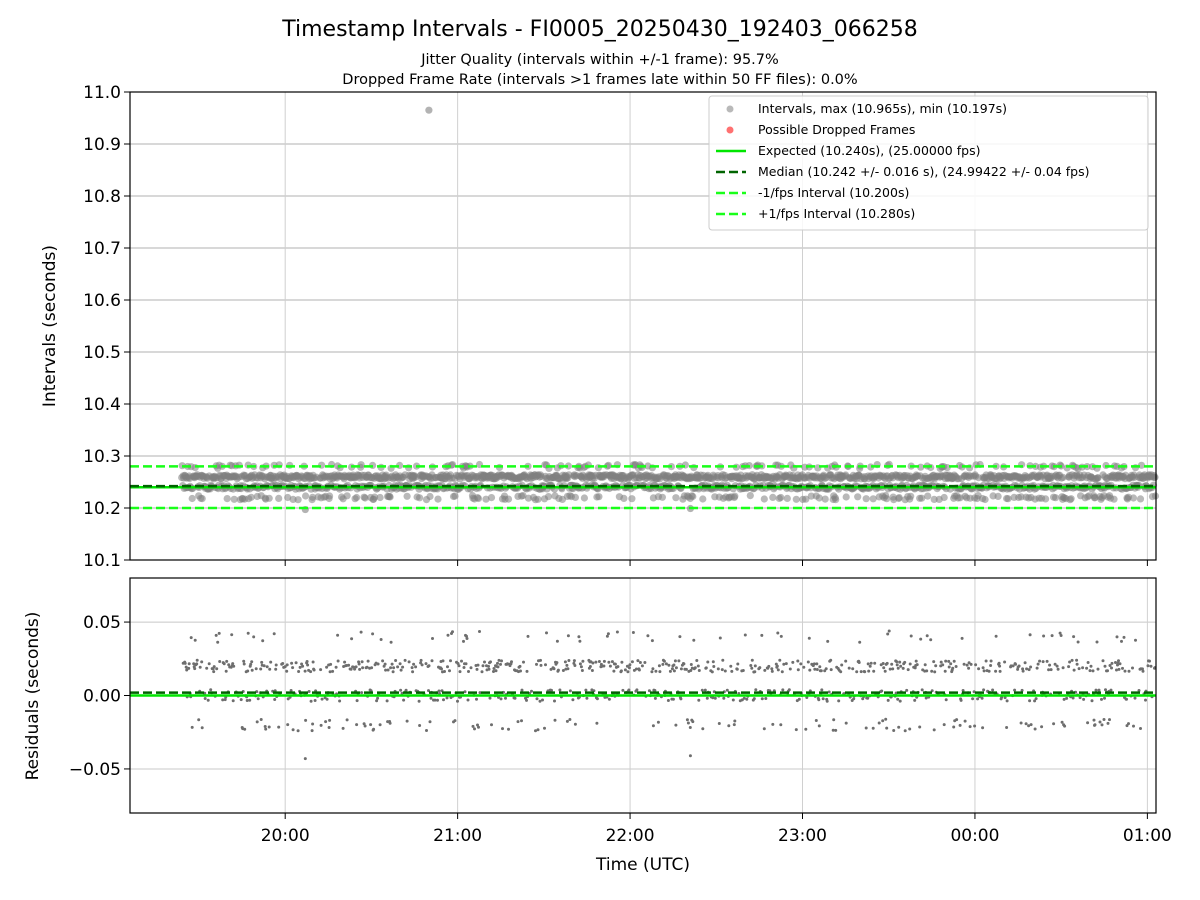 This screenshot has width=1200, height=900. I want to click on y-tick-label: 10.4, so click(102, 405).